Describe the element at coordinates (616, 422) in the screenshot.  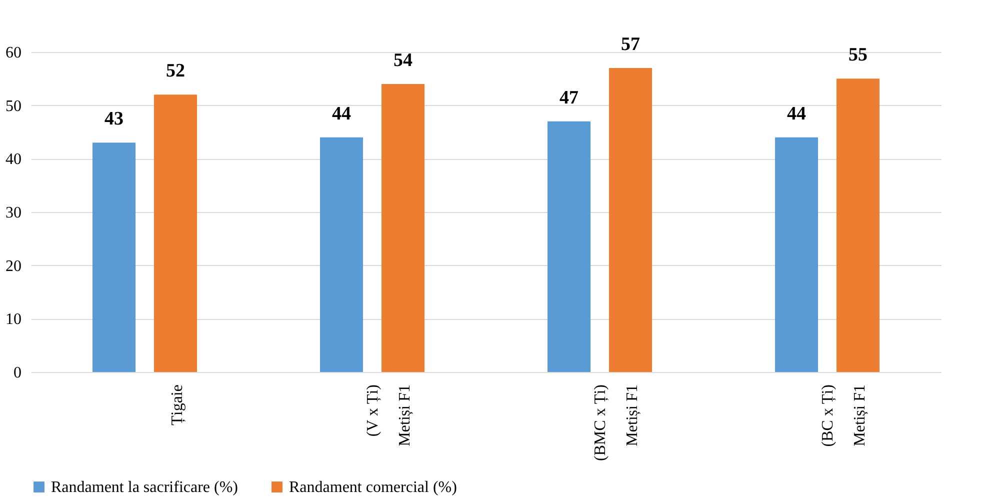
I see `x-tick-label: (BMC x Ți) Metiși F1` at that location.